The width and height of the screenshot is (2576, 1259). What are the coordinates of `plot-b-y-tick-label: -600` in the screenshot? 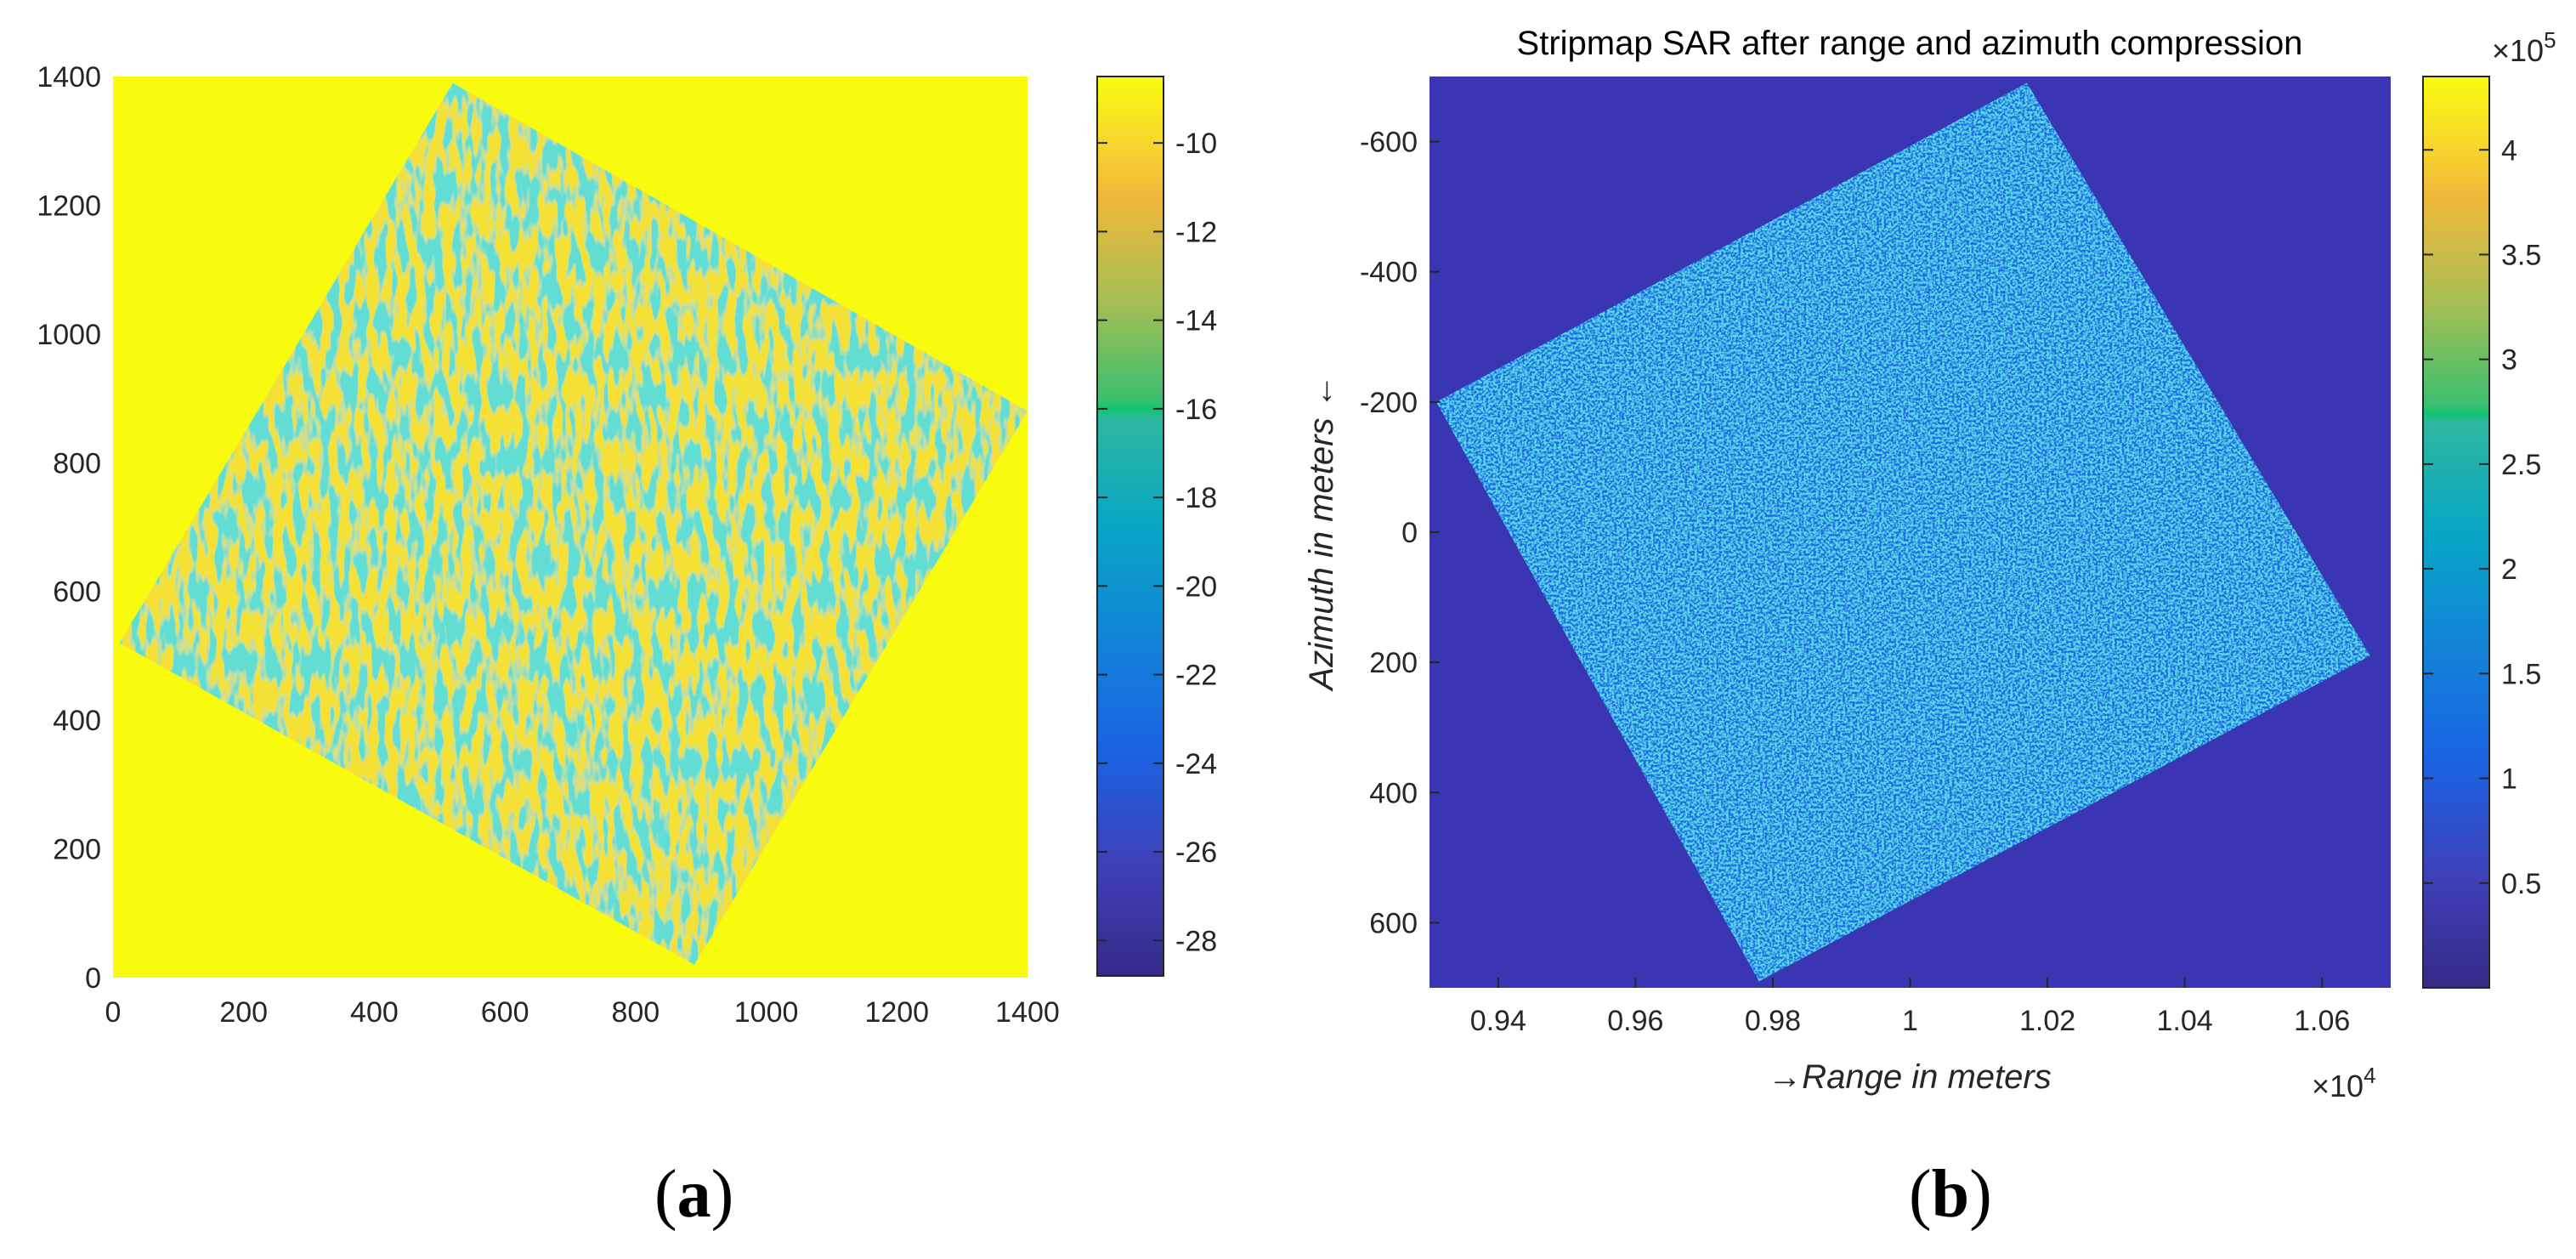 It's located at (1389, 143).